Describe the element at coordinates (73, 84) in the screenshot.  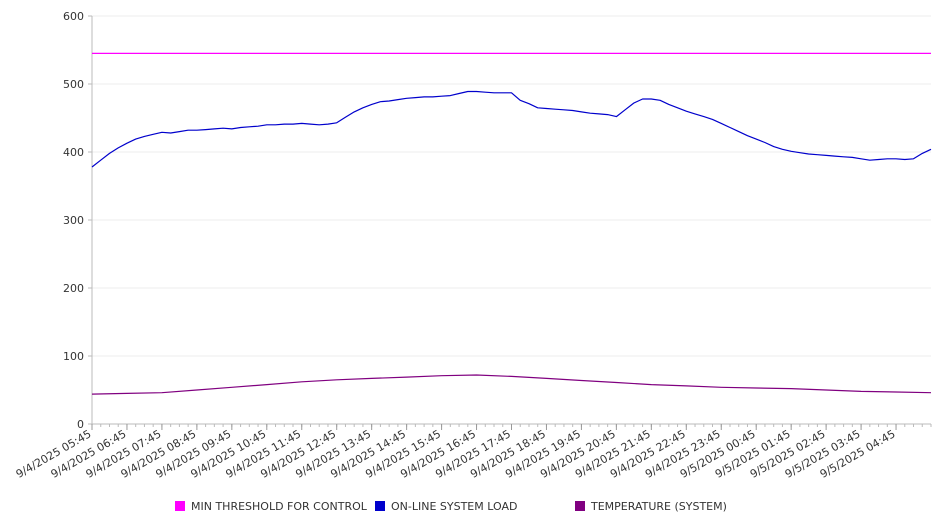
I see `y-tick-label: 500` at that location.